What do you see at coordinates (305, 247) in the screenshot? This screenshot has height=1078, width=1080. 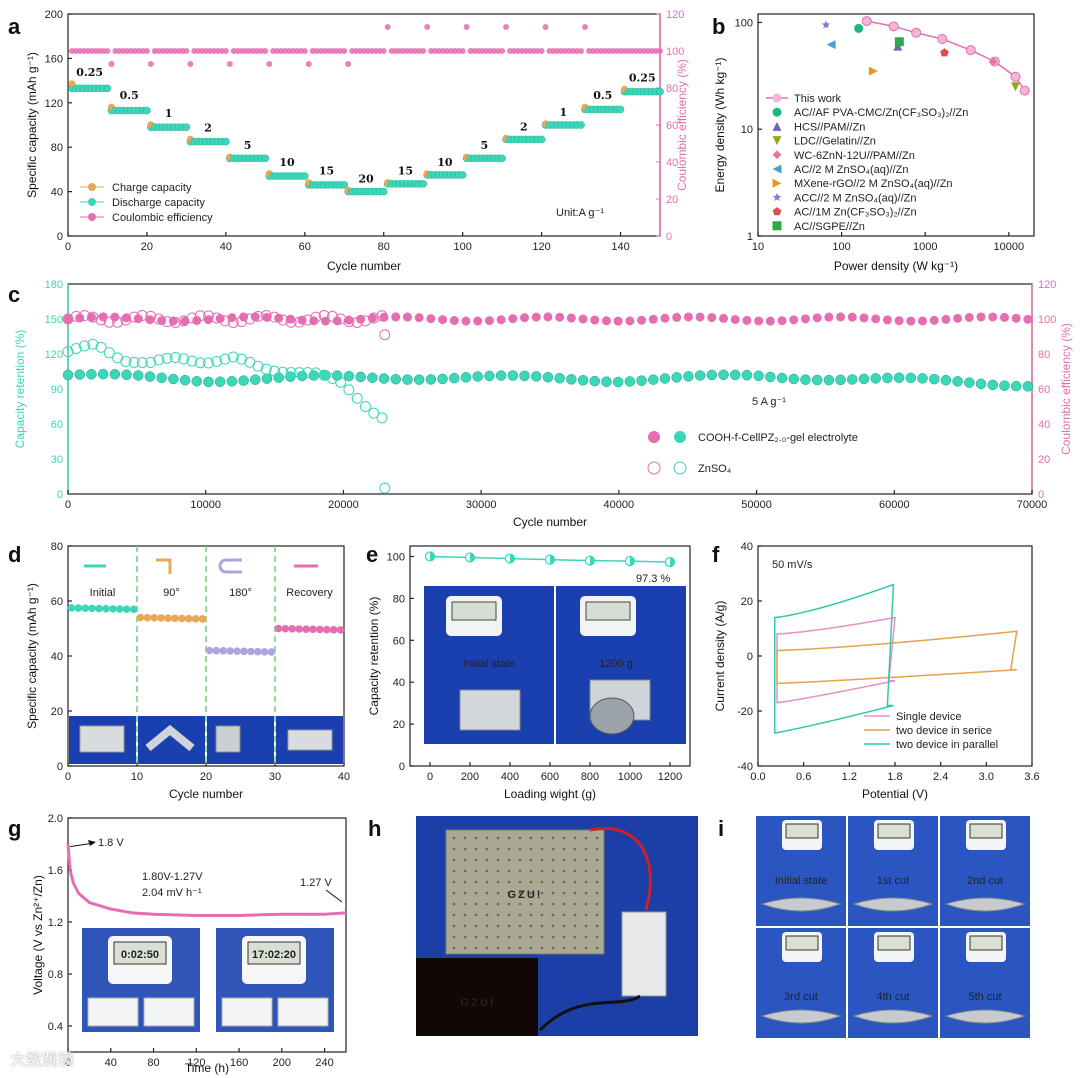 I see `panel-a-xtick: 60` at bounding box center [305, 247].